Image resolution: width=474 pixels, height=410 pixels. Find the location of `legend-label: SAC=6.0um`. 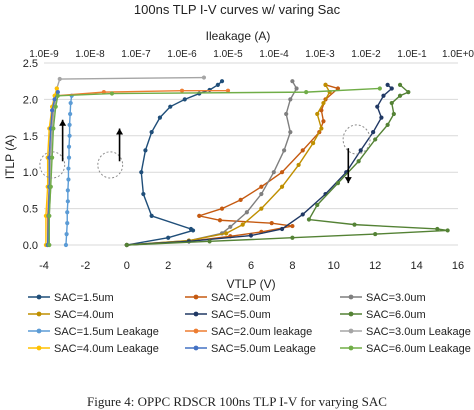

legend-label: SAC=6.0um is located at coordinates (396, 315).